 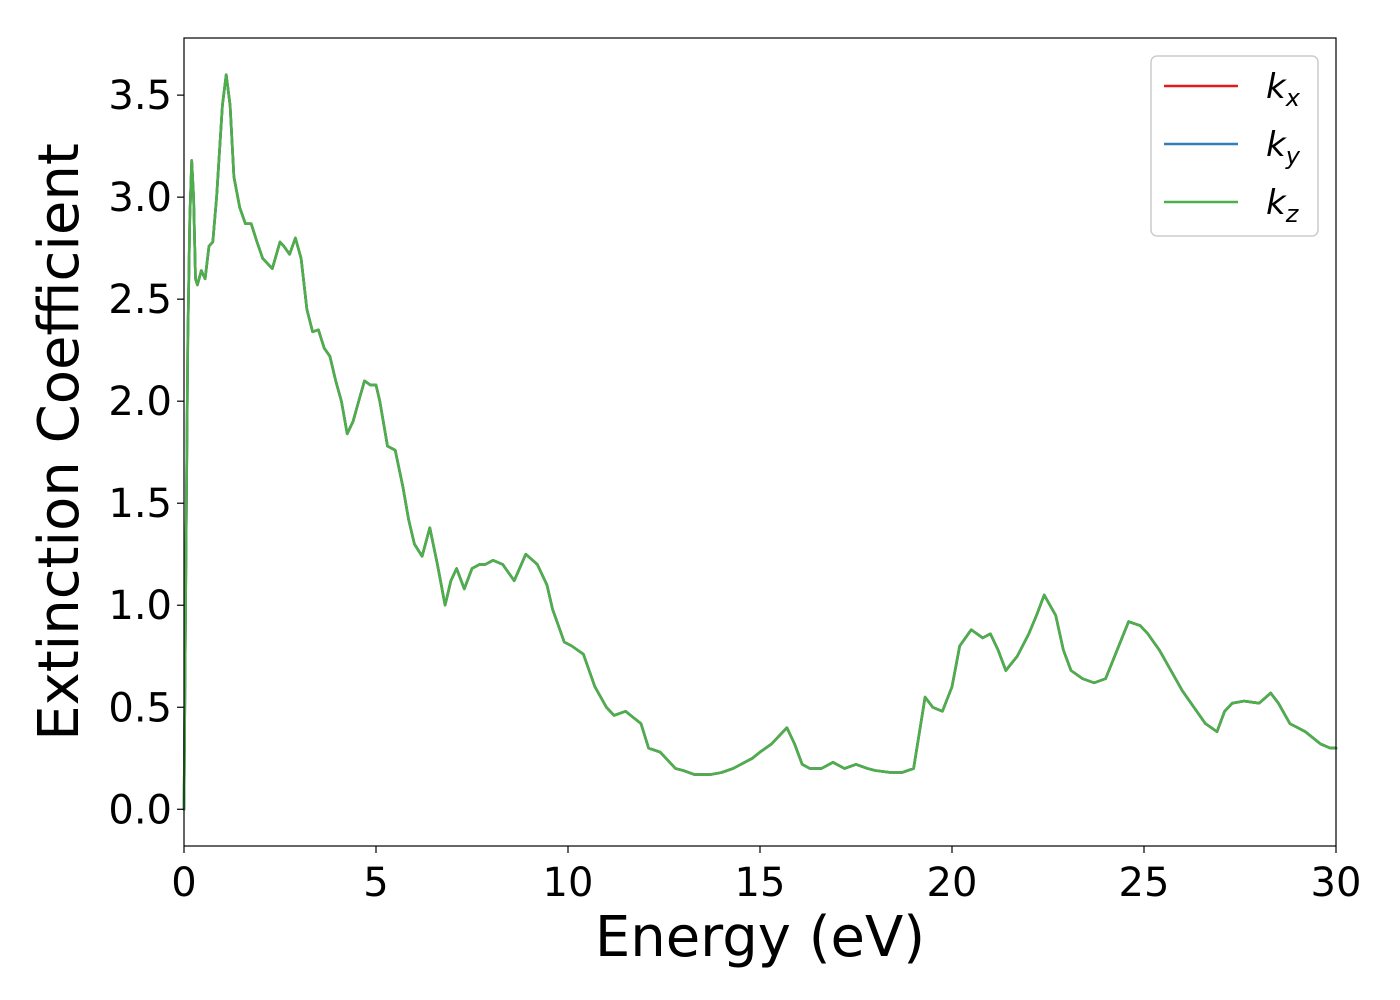 I want to click on x-tick-label: 5, so click(x=375, y=883).